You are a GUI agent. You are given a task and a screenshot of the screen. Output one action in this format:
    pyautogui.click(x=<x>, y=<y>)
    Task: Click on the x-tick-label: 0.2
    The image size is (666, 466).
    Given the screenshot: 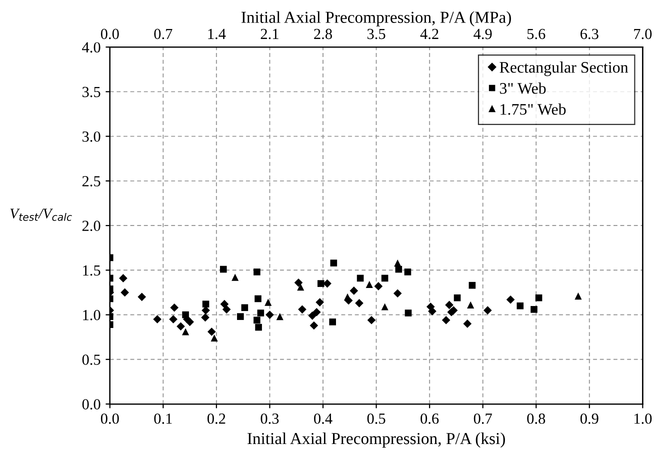 What is the action you would take?
    pyautogui.click(x=216, y=418)
    